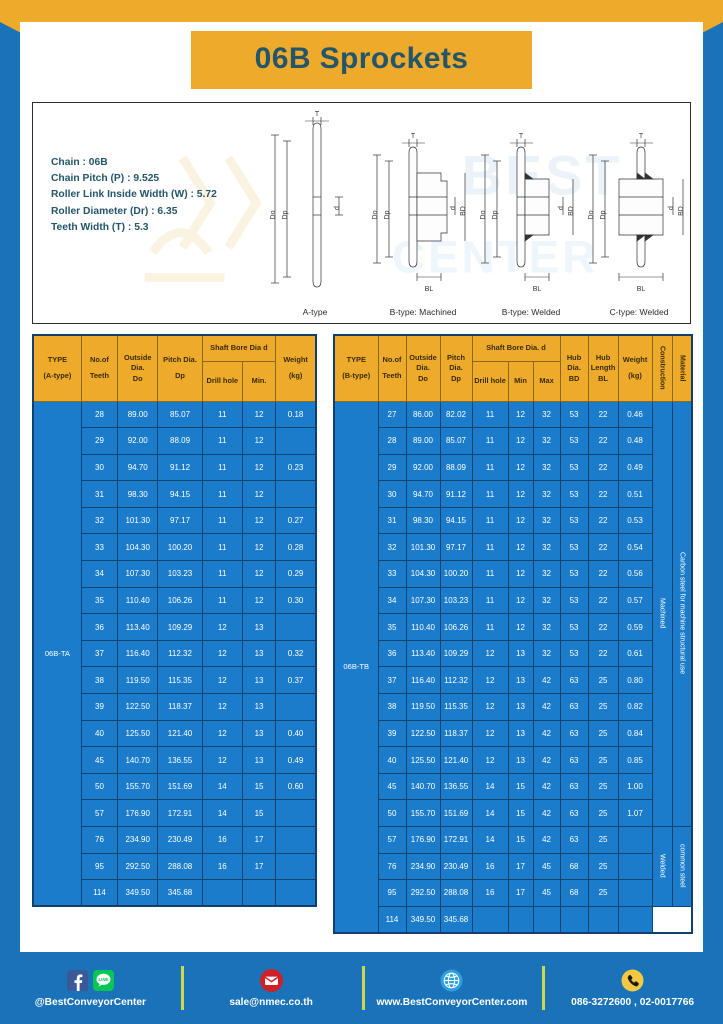 The image size is (723, 1024). I want to click on cell-weight: 1.00, so click(635, 786).